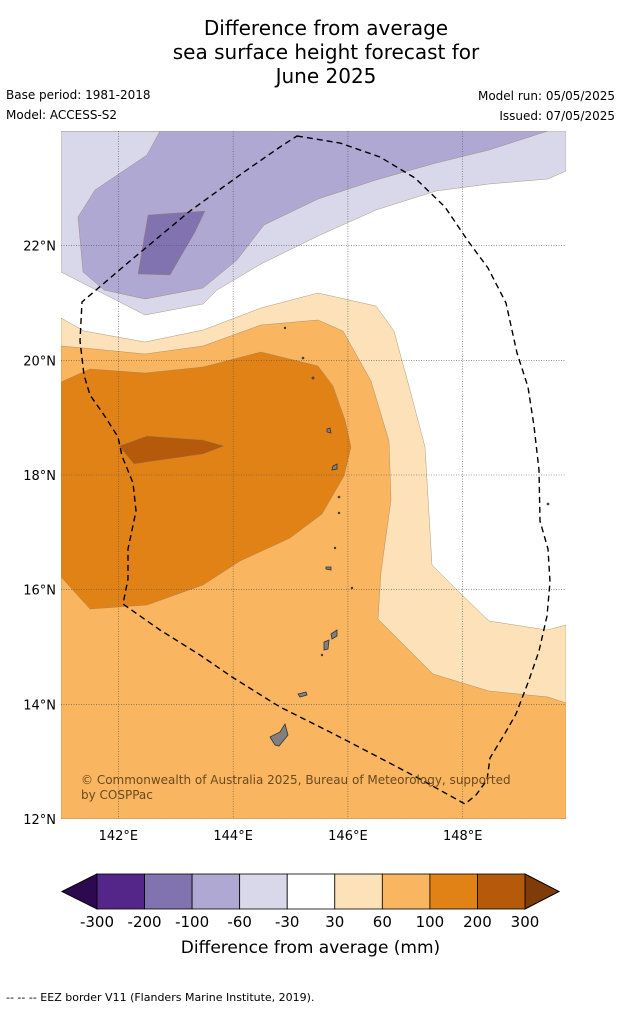  Describe the element at coordinates (382, 922) in the screenshot. I see `colorbar-tick-label: 60` at that location.